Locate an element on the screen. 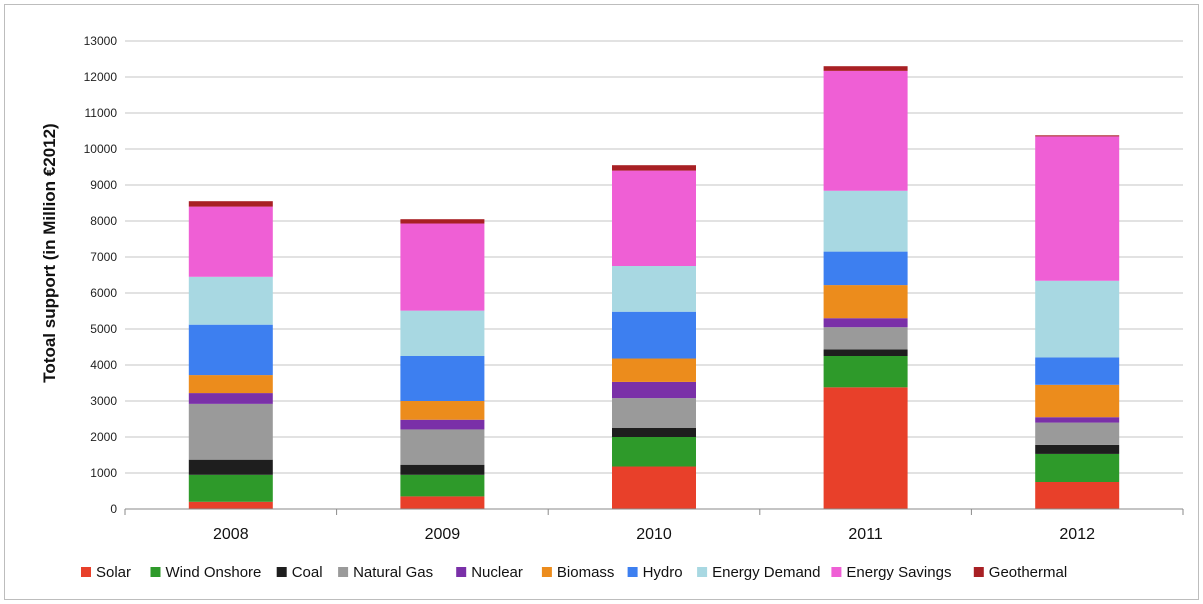  y-tick-label: 2000 is located at coordinates (103, 437).